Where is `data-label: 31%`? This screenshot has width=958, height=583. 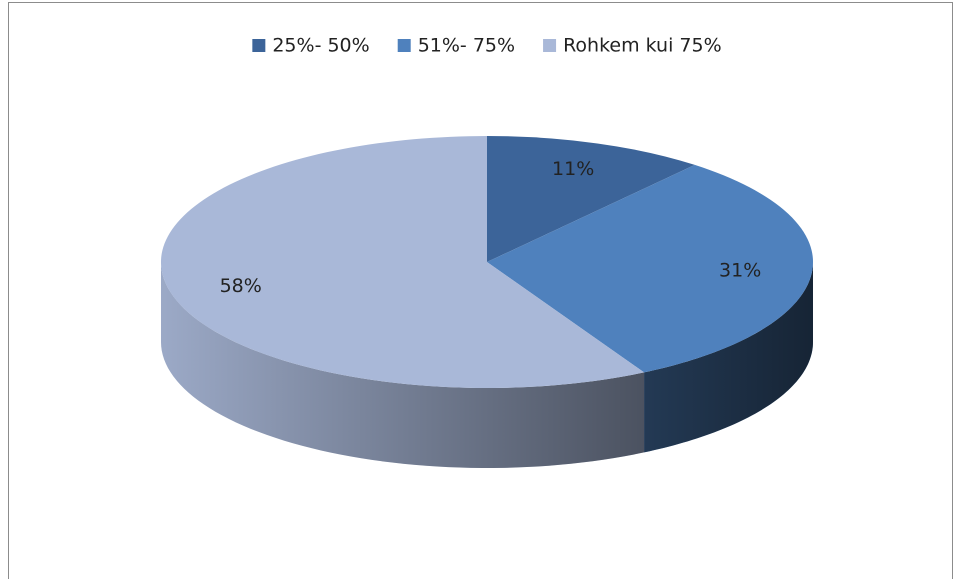
data-label: 31% is located at coordinates (740, 271).